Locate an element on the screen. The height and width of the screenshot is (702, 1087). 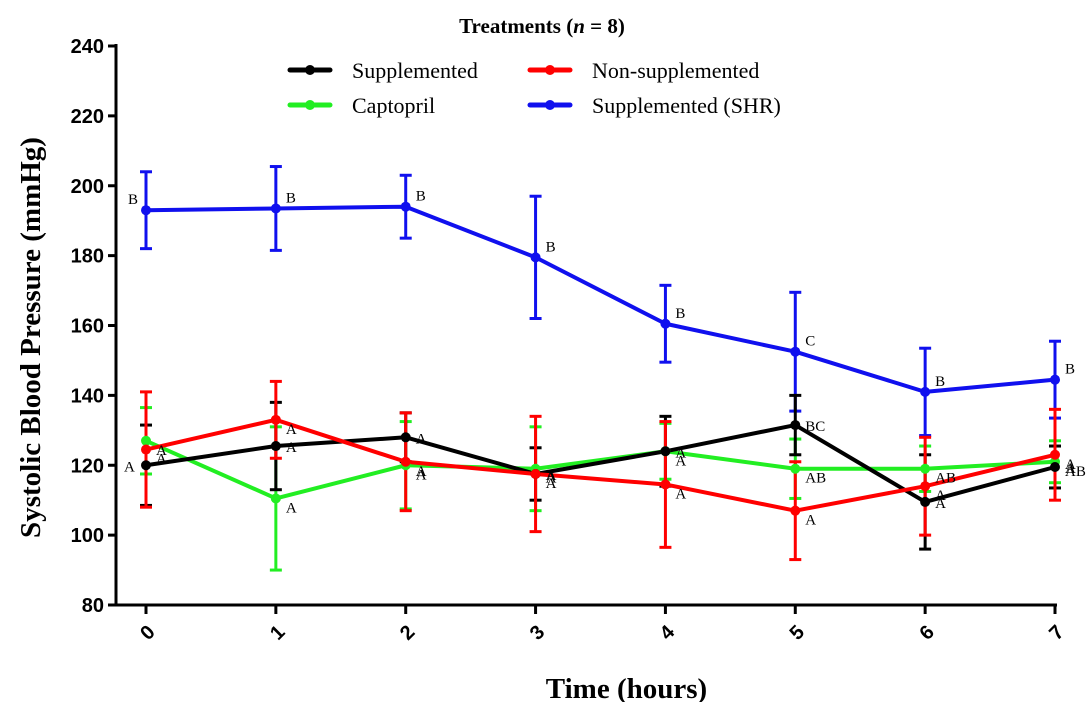
x-tick-label: 1 is located at coordinates (277, 632).